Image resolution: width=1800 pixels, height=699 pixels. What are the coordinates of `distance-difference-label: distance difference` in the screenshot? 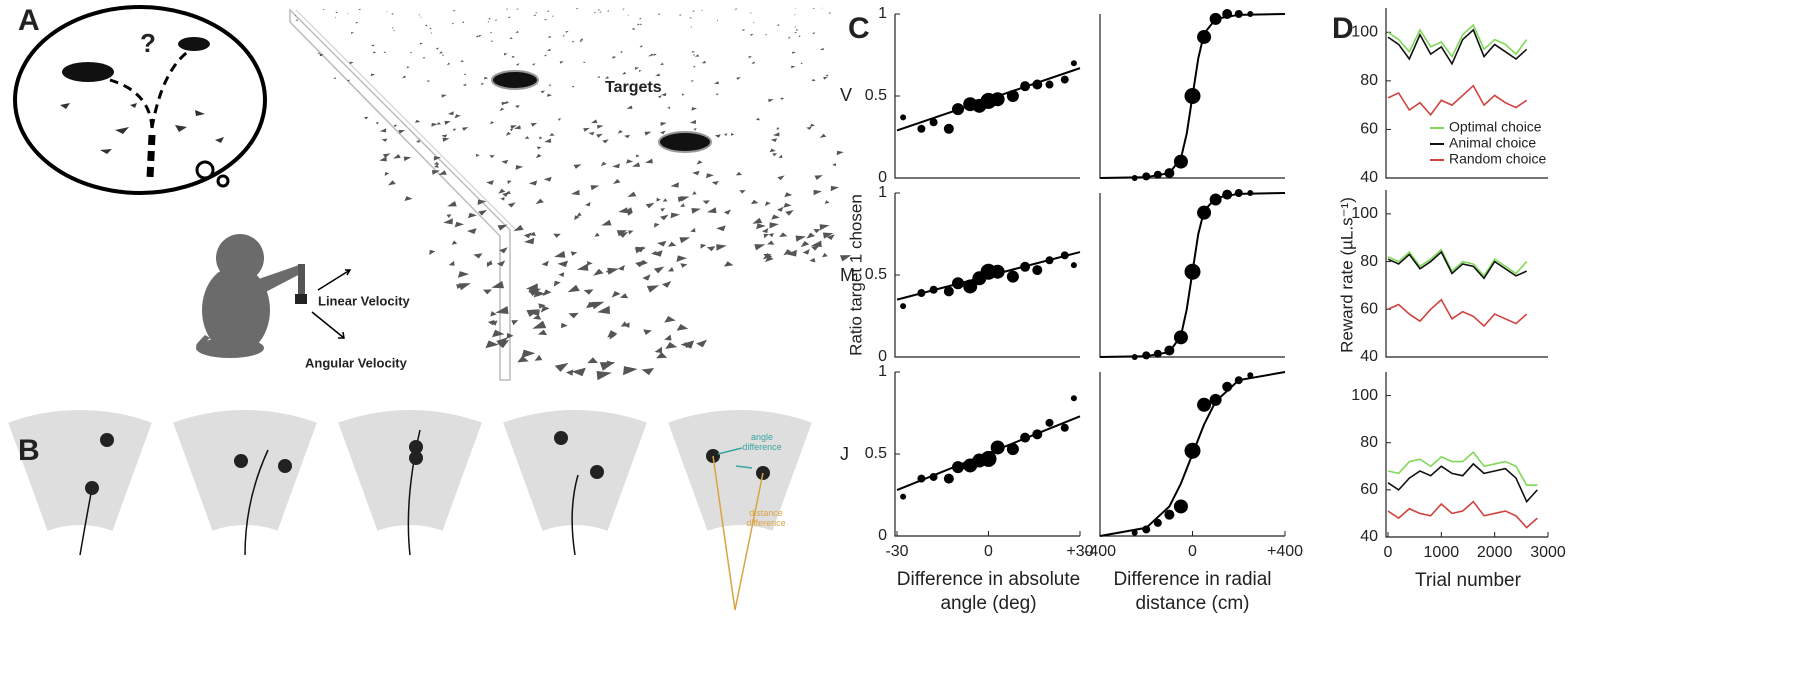 It's located at (766, 518).